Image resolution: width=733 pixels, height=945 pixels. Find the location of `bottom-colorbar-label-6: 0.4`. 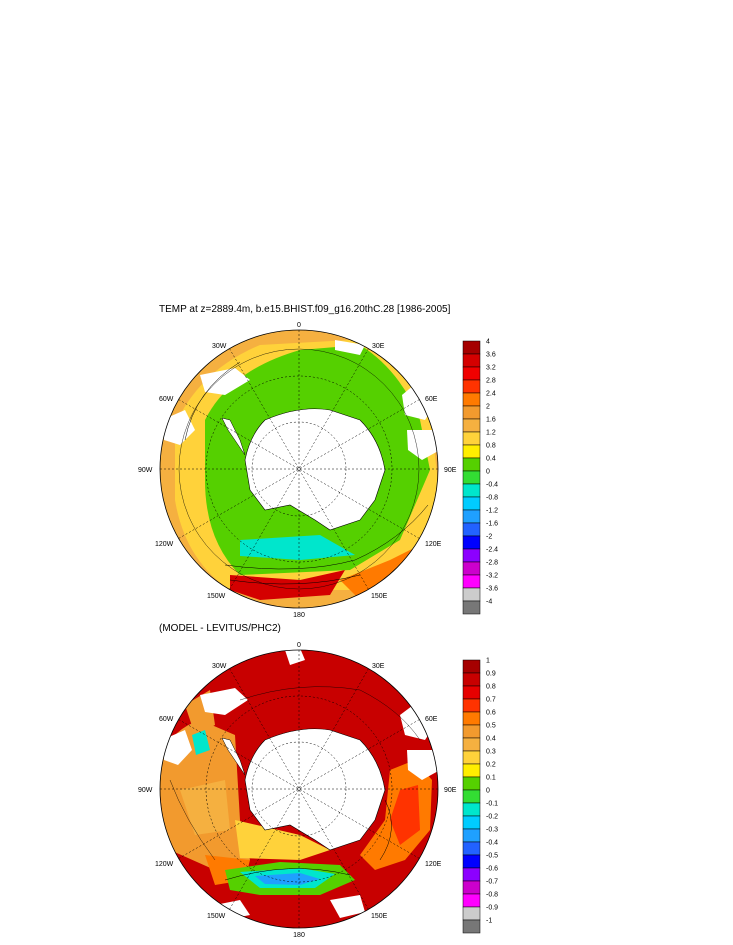

bottom-colorbar-label-6: 0.4 is located at coordinates (491, 739).